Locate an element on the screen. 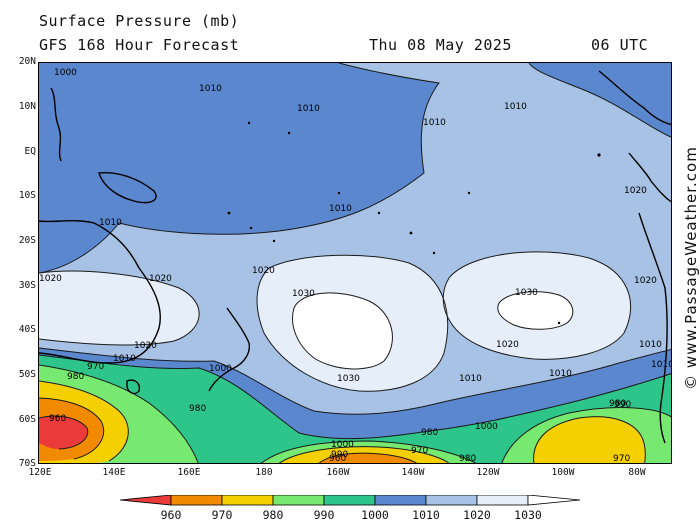 The width and height of the screenshot is (700, 525). coastline-central-america is located at coordinates (649, 177).